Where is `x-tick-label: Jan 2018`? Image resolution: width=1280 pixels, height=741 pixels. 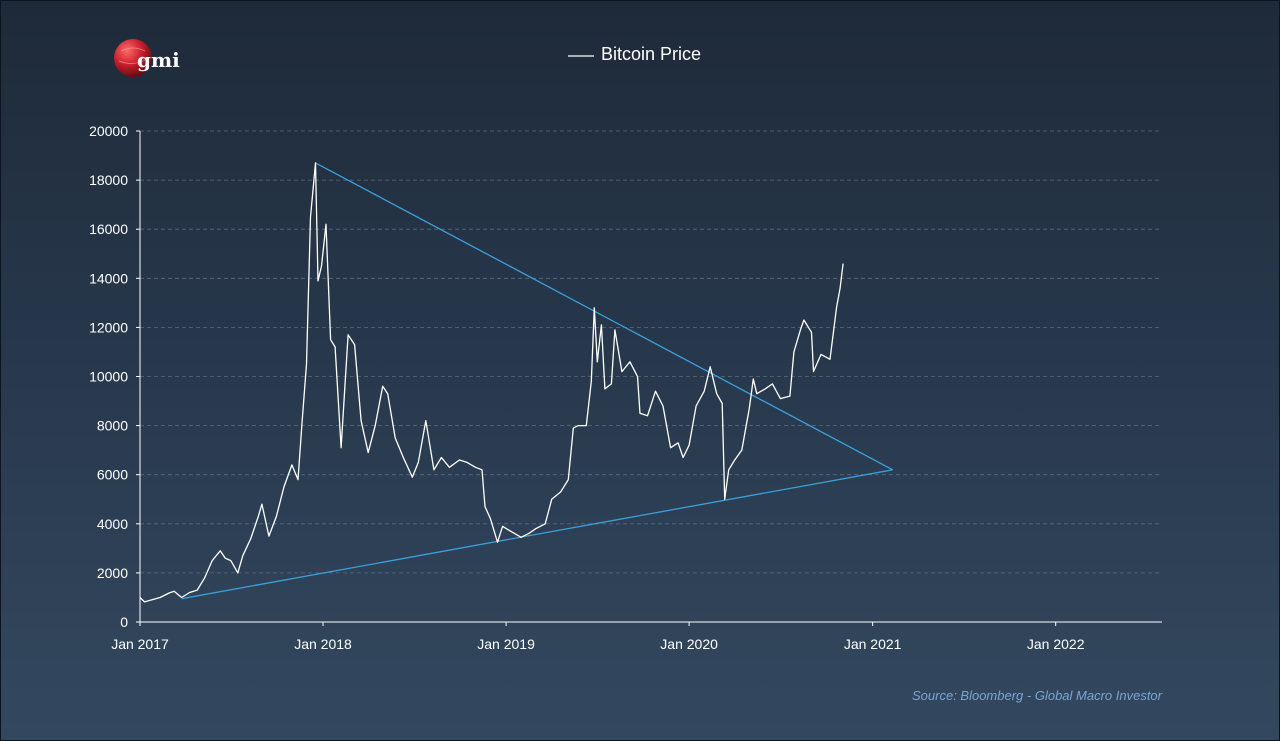 x-tick-label: Jan 2018 is located at coordinates (323, 644).